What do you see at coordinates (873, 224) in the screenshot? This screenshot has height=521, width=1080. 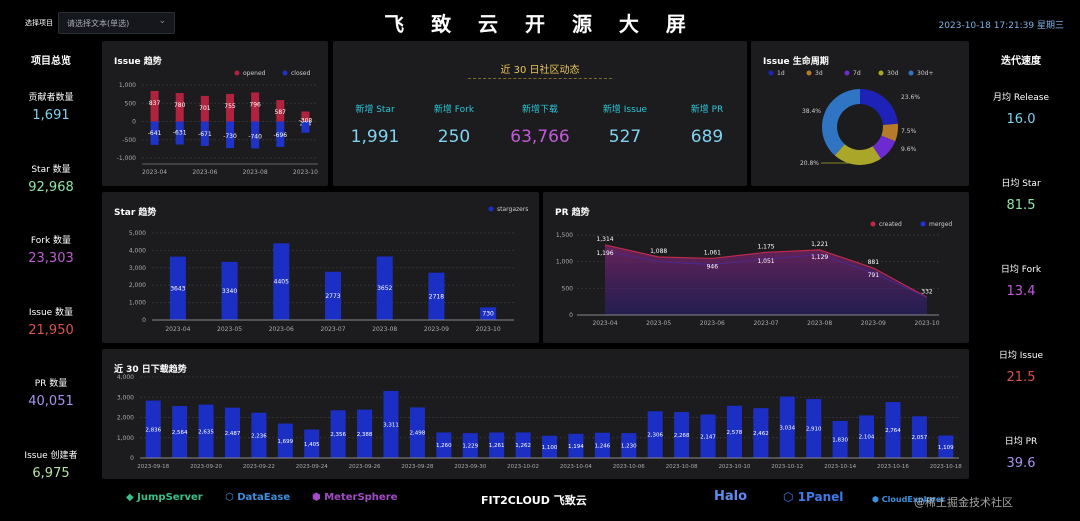 I see `legend-marker-created` at bounding box center [873, 224].